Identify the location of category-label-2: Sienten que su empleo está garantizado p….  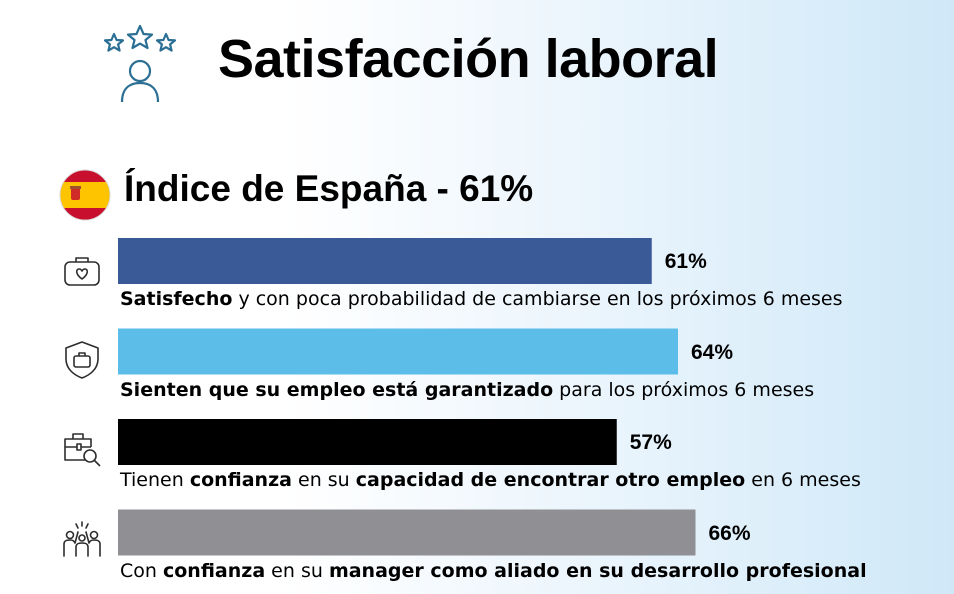
(467, 389).